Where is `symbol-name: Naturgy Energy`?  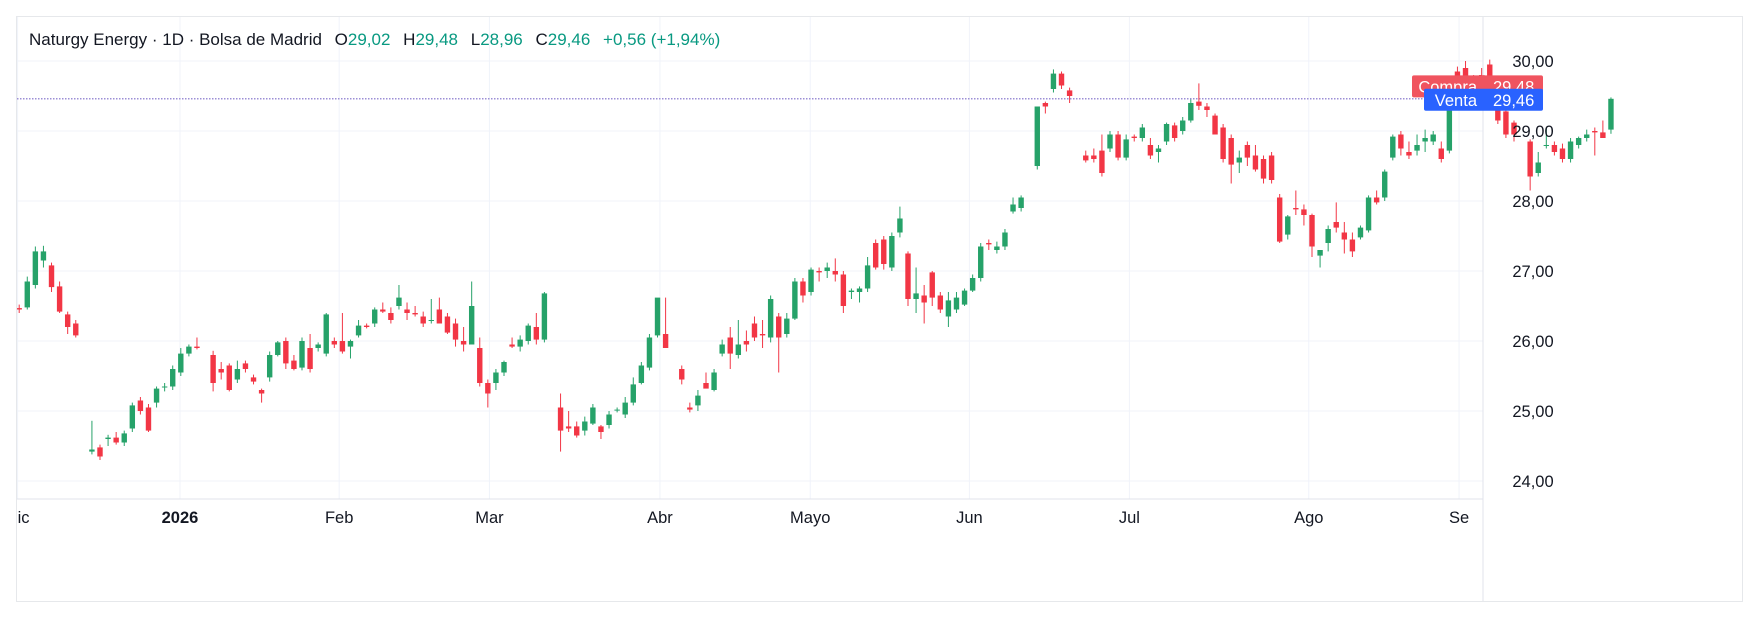
symbol-name: Naturgy Energy is located at coordinates (88, 39).